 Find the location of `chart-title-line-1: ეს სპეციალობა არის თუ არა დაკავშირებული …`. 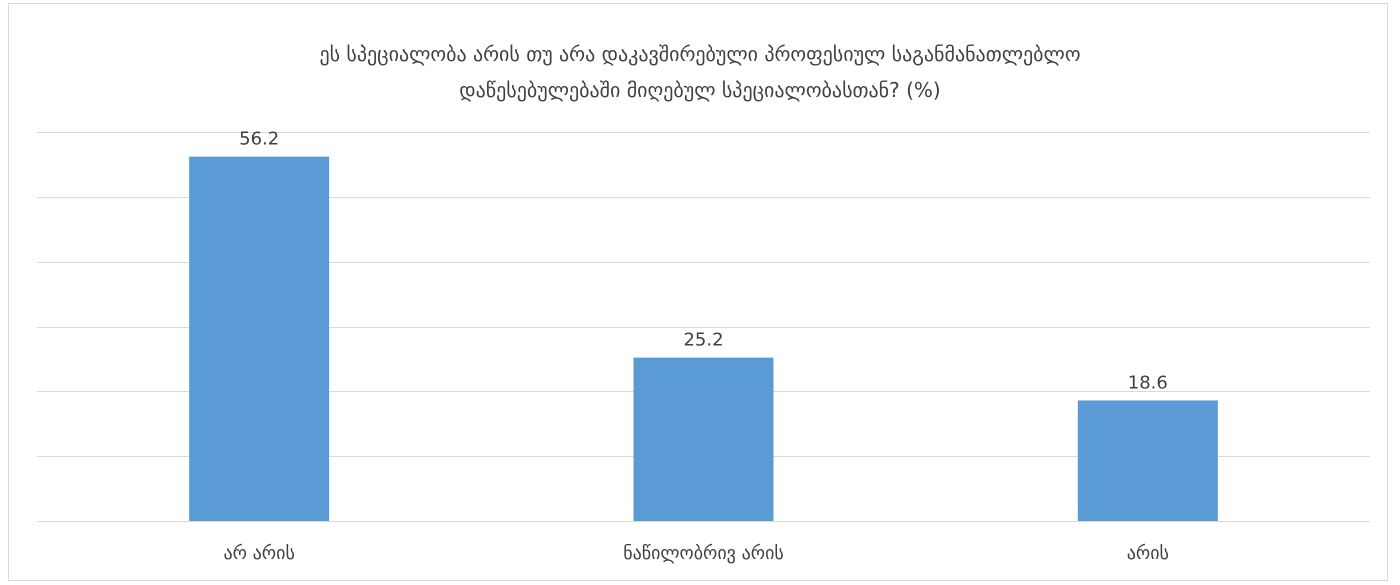

chart-title-line-1: ეს სპეციალობა არის თუ არა დაკავშირებული … is located at coordinates (700, 54).